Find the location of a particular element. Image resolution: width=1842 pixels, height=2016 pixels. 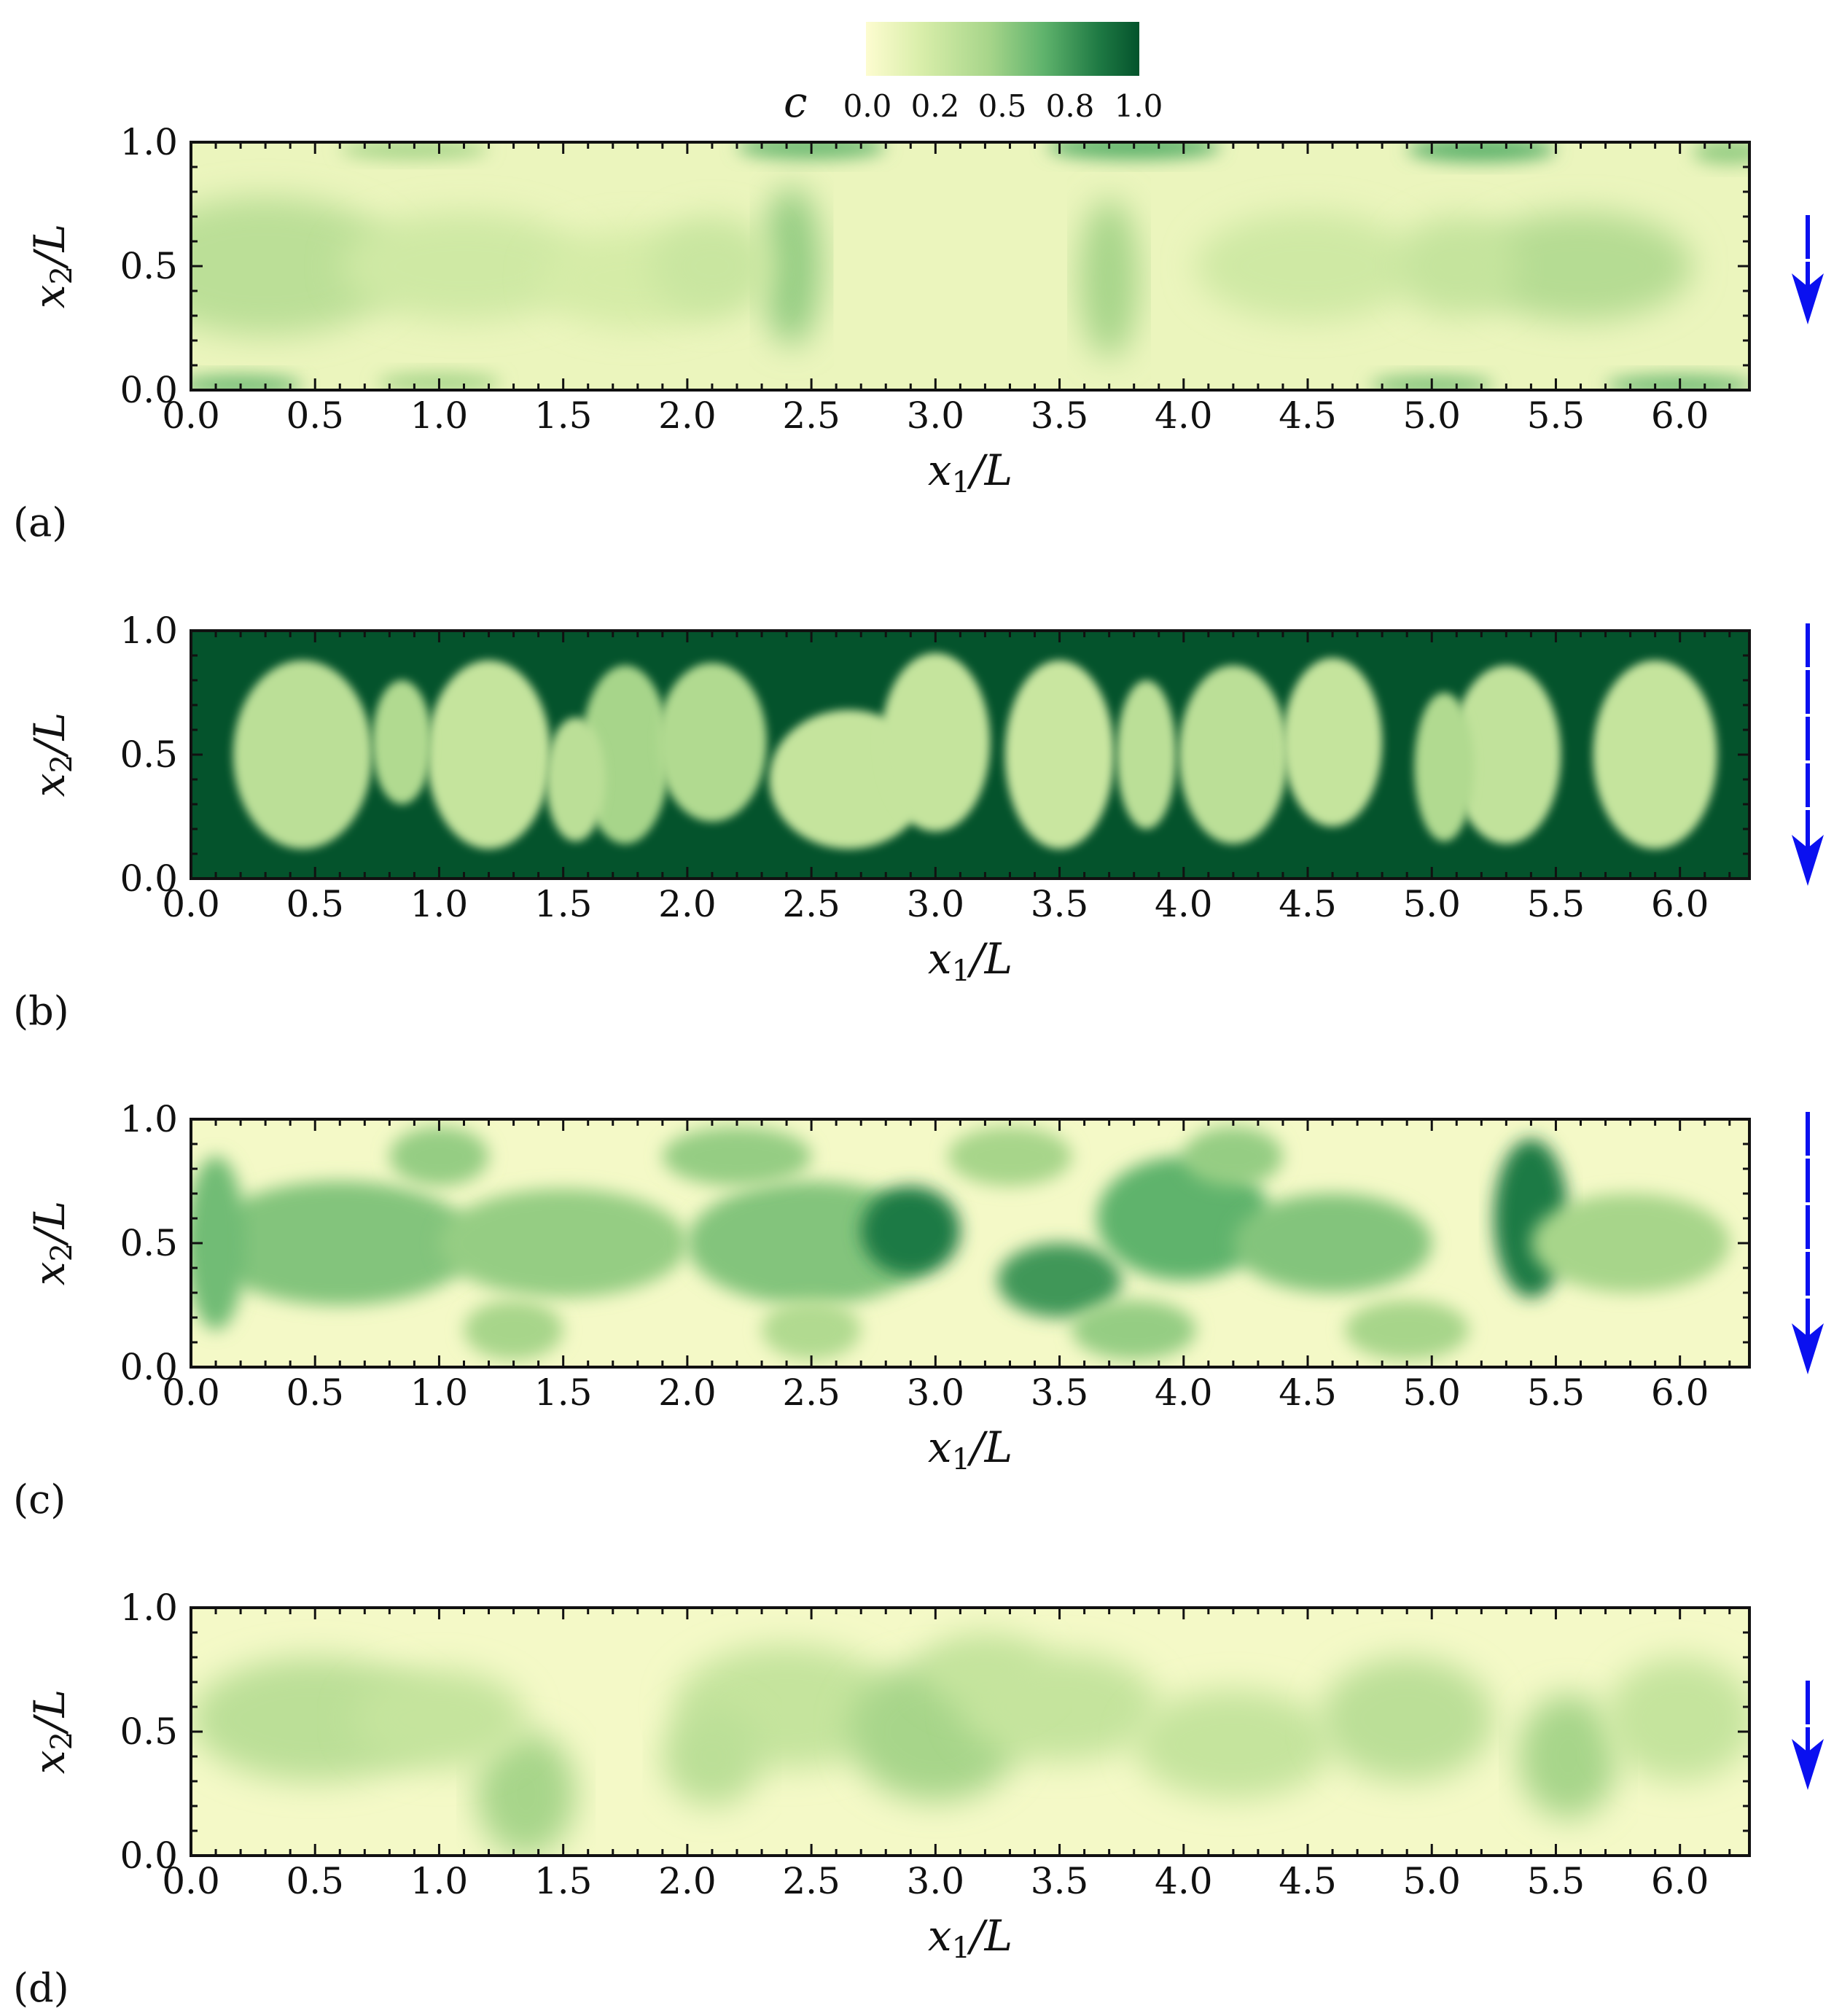

colorbar-tick-label: 0.2 is located at coordinates (935, 106).